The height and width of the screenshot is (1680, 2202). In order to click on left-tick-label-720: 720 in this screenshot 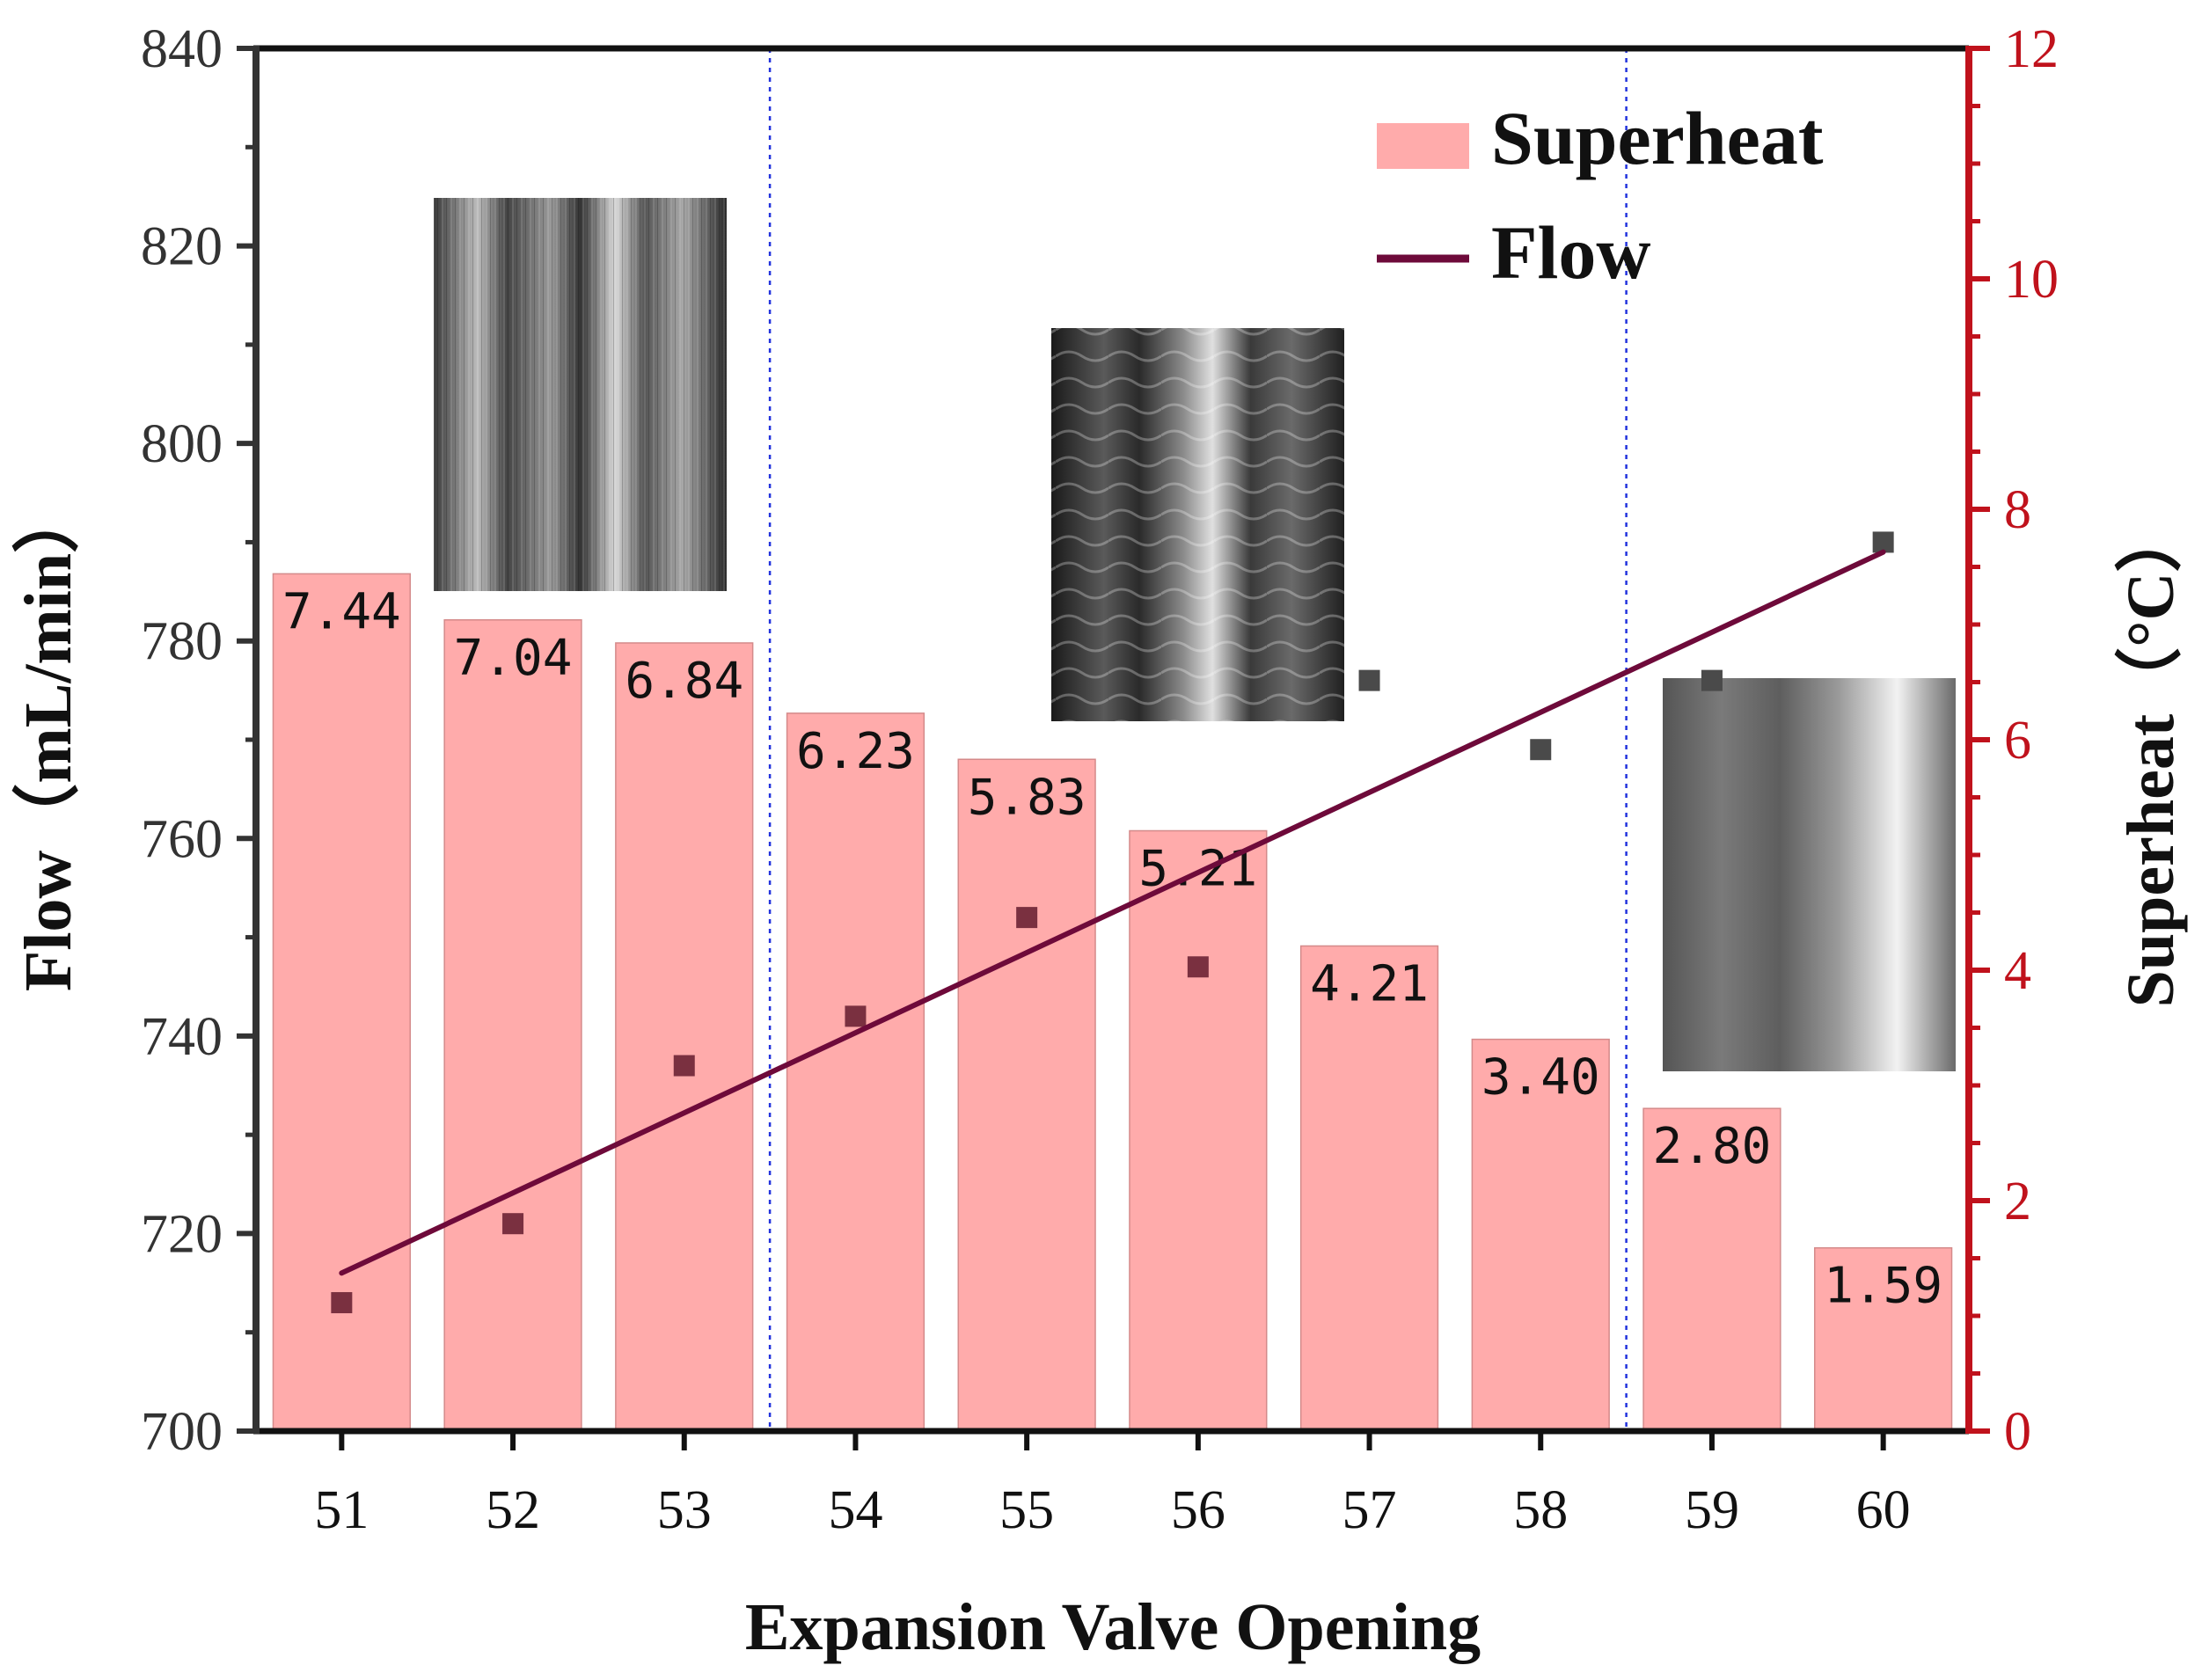, I will do `click(182, 1234)`.